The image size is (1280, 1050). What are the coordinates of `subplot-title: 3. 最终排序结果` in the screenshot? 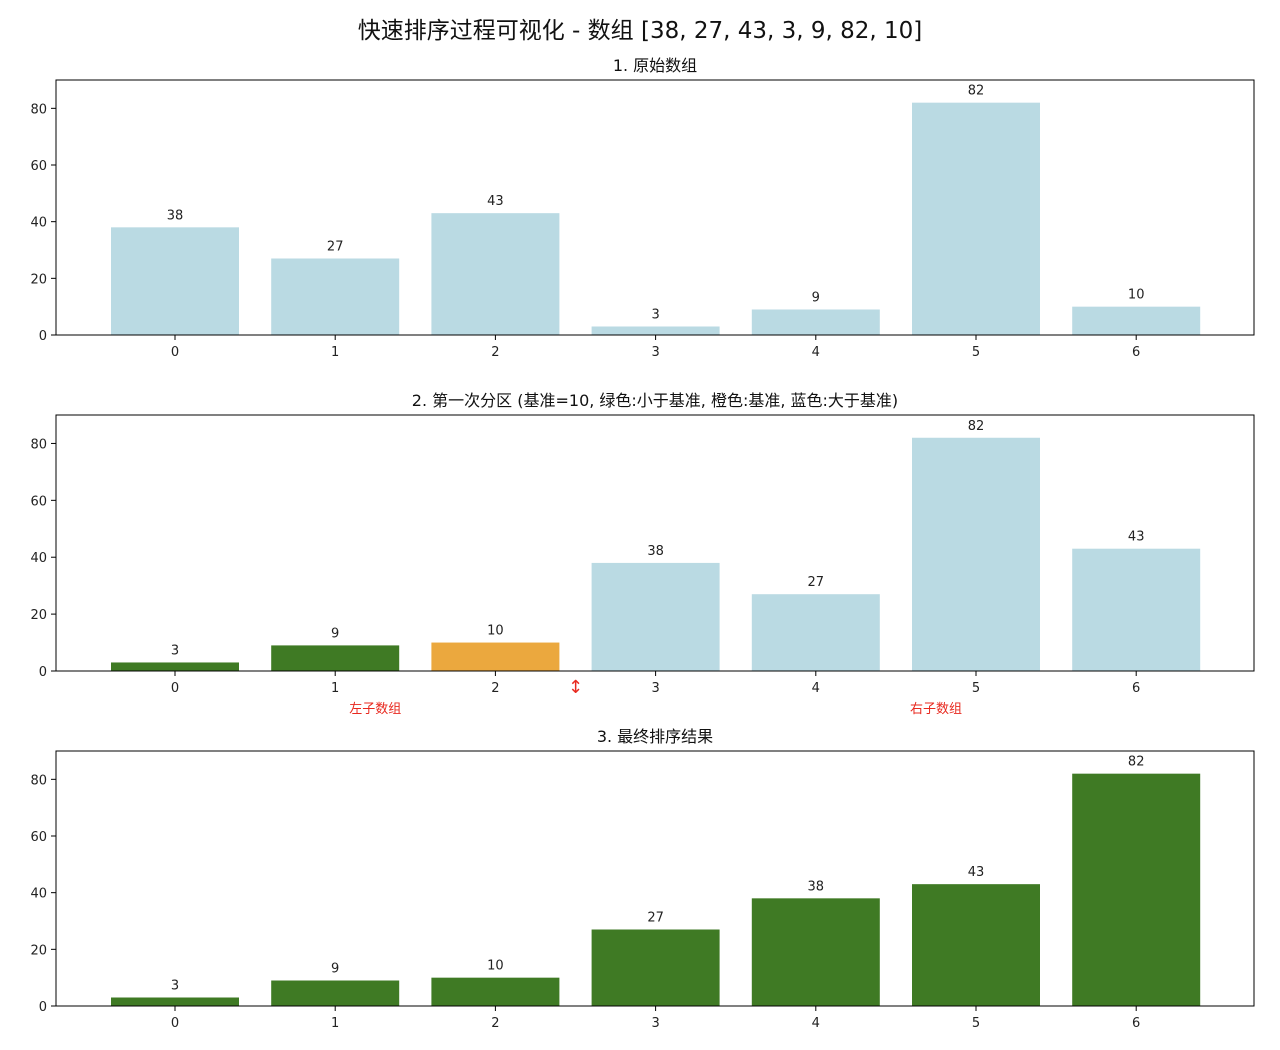 It's located at (655, 736).